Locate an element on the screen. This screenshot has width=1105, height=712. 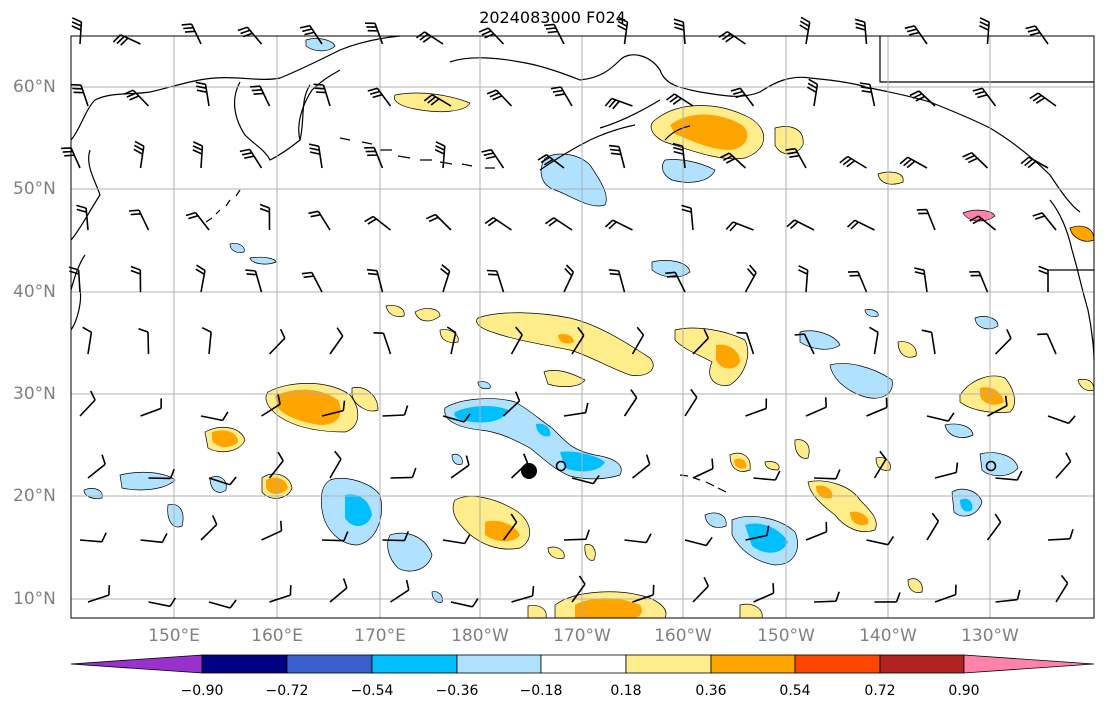
lat-label: 40°N is located at coordinates (34, 292).